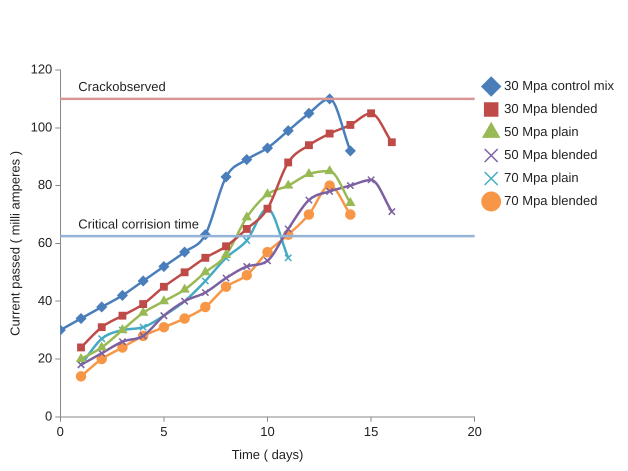 Image resolution: width=628 pixels, height=471 pixels. Describe the element at coordinates (551, 154) in the screenshot. I see `legend-label: 50 Mpa blended` at that location.